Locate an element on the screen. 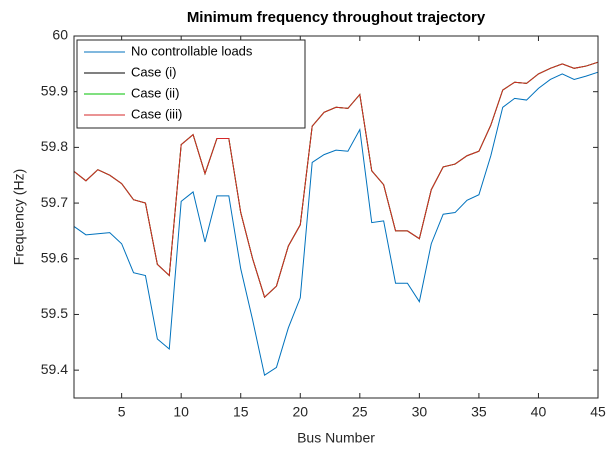 The width and height of the screenshot is (612, 450). x-tick-label: 30 is located at coordinates (420, 412).